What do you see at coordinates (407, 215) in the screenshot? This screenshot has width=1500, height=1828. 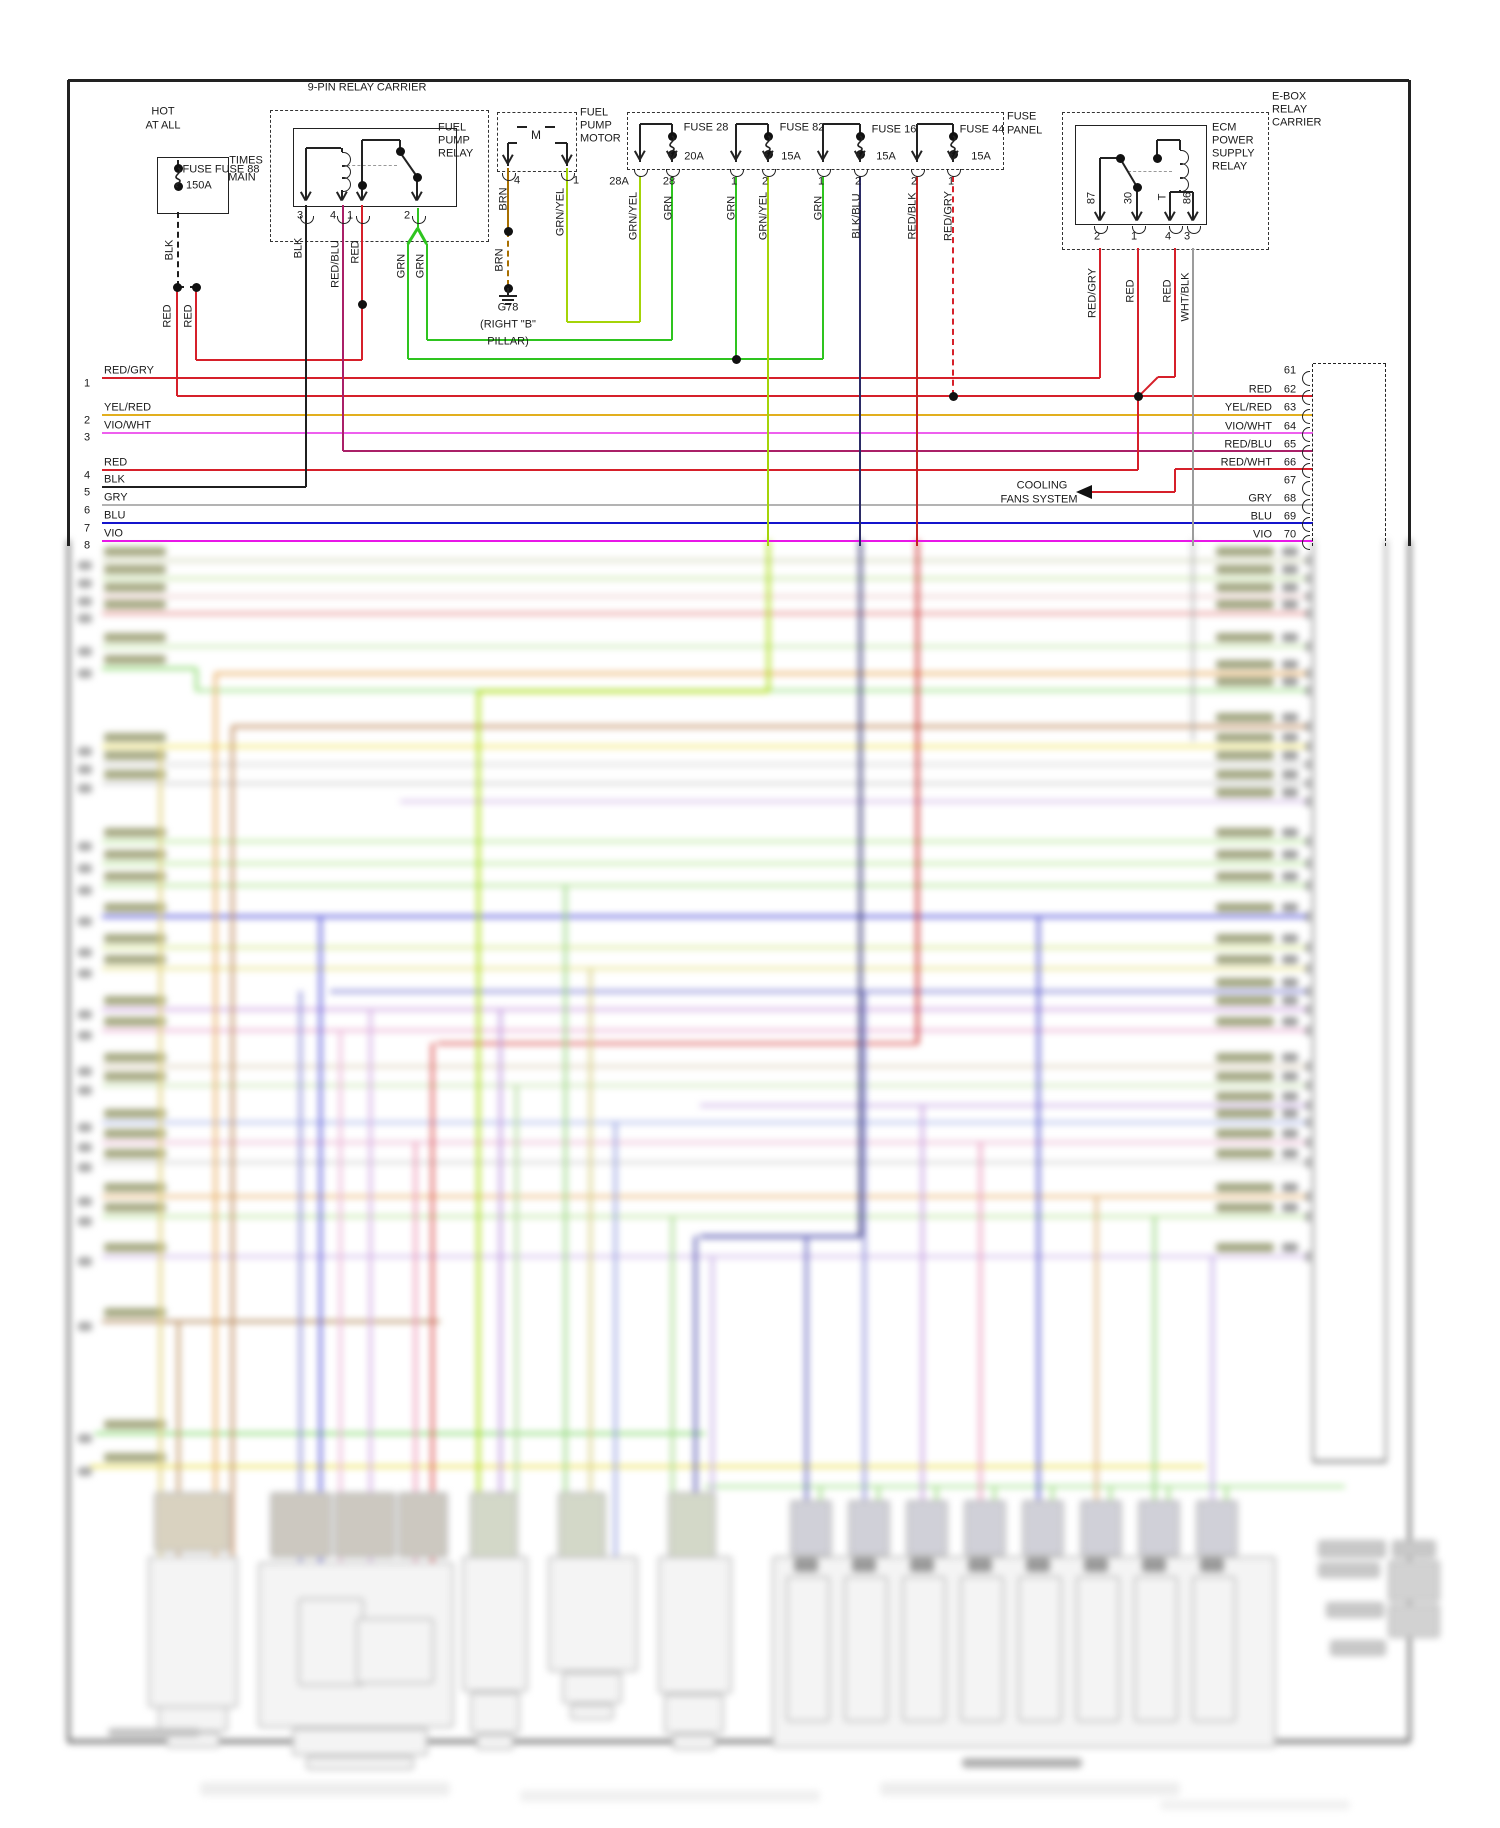 I see `relay-pin-2: 2` at bounding box center [407, 215].